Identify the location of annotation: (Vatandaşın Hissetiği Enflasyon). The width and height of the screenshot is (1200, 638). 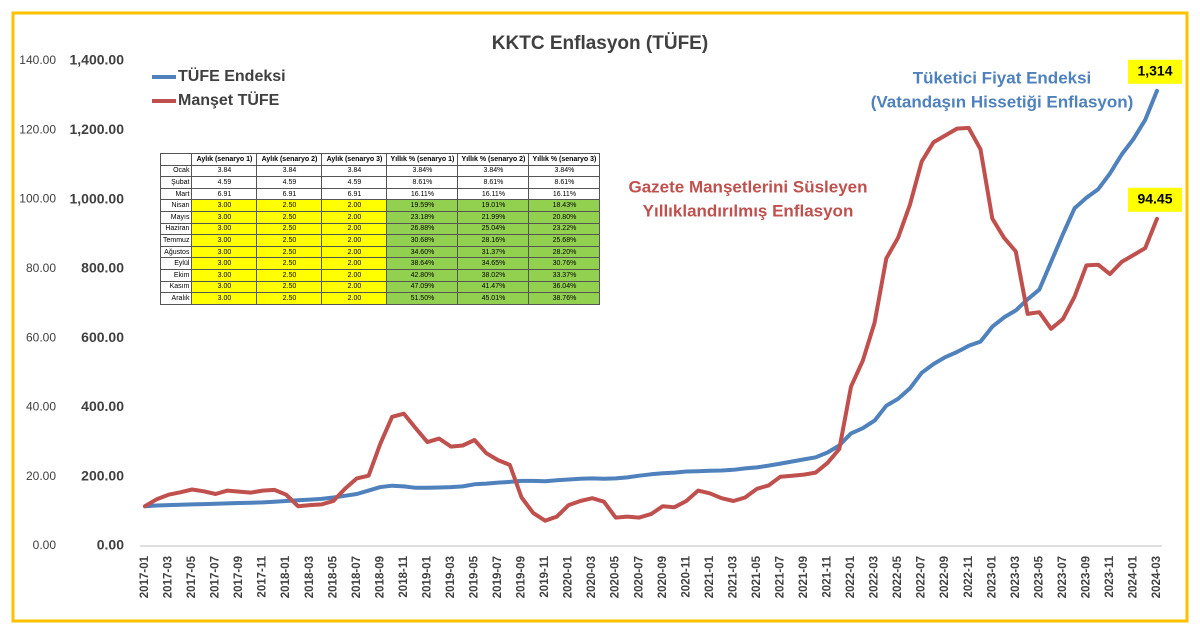
(1002, 101).